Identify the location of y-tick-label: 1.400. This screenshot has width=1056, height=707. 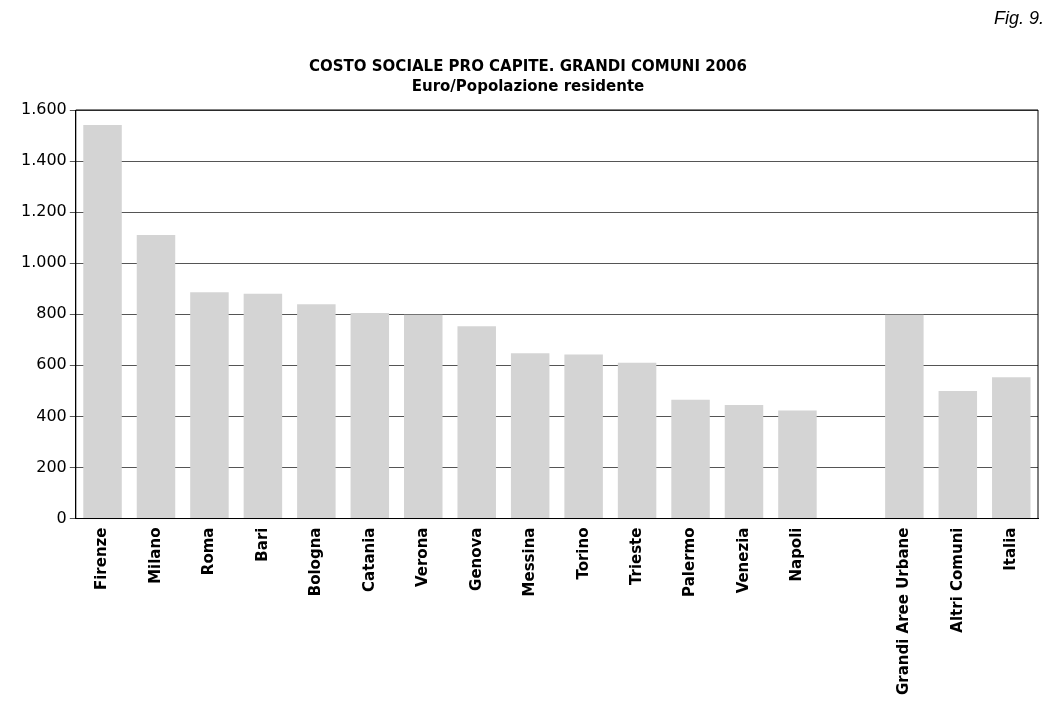
(43, 160).